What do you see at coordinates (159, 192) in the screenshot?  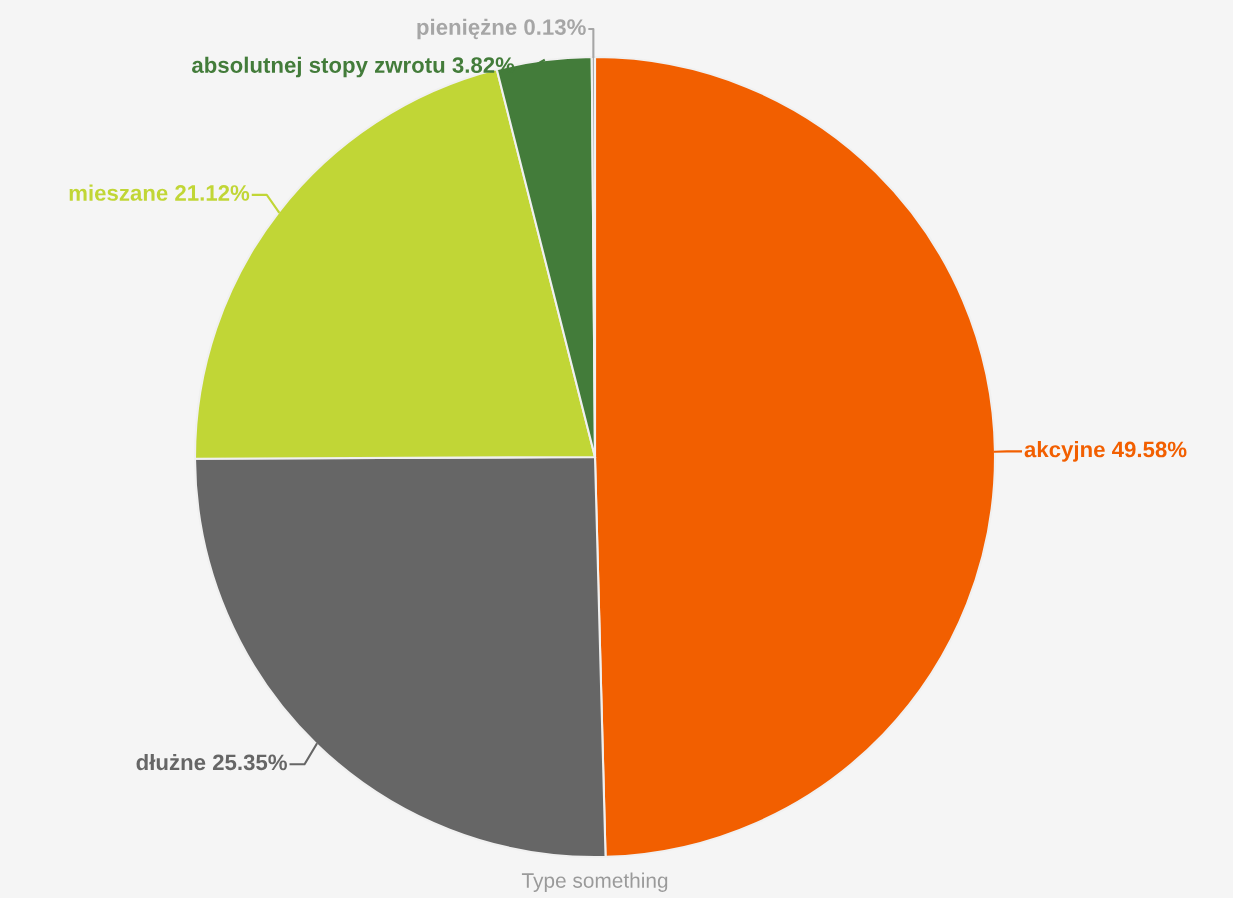 I see `slice-label: mieszane 21.12%` at bounding box center [159, 192].